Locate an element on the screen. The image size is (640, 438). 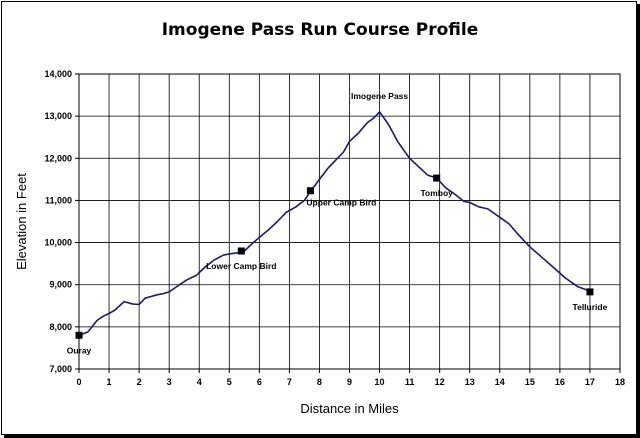
y-axis-title: Elevation in Feet is located at coordinates (21, 221).